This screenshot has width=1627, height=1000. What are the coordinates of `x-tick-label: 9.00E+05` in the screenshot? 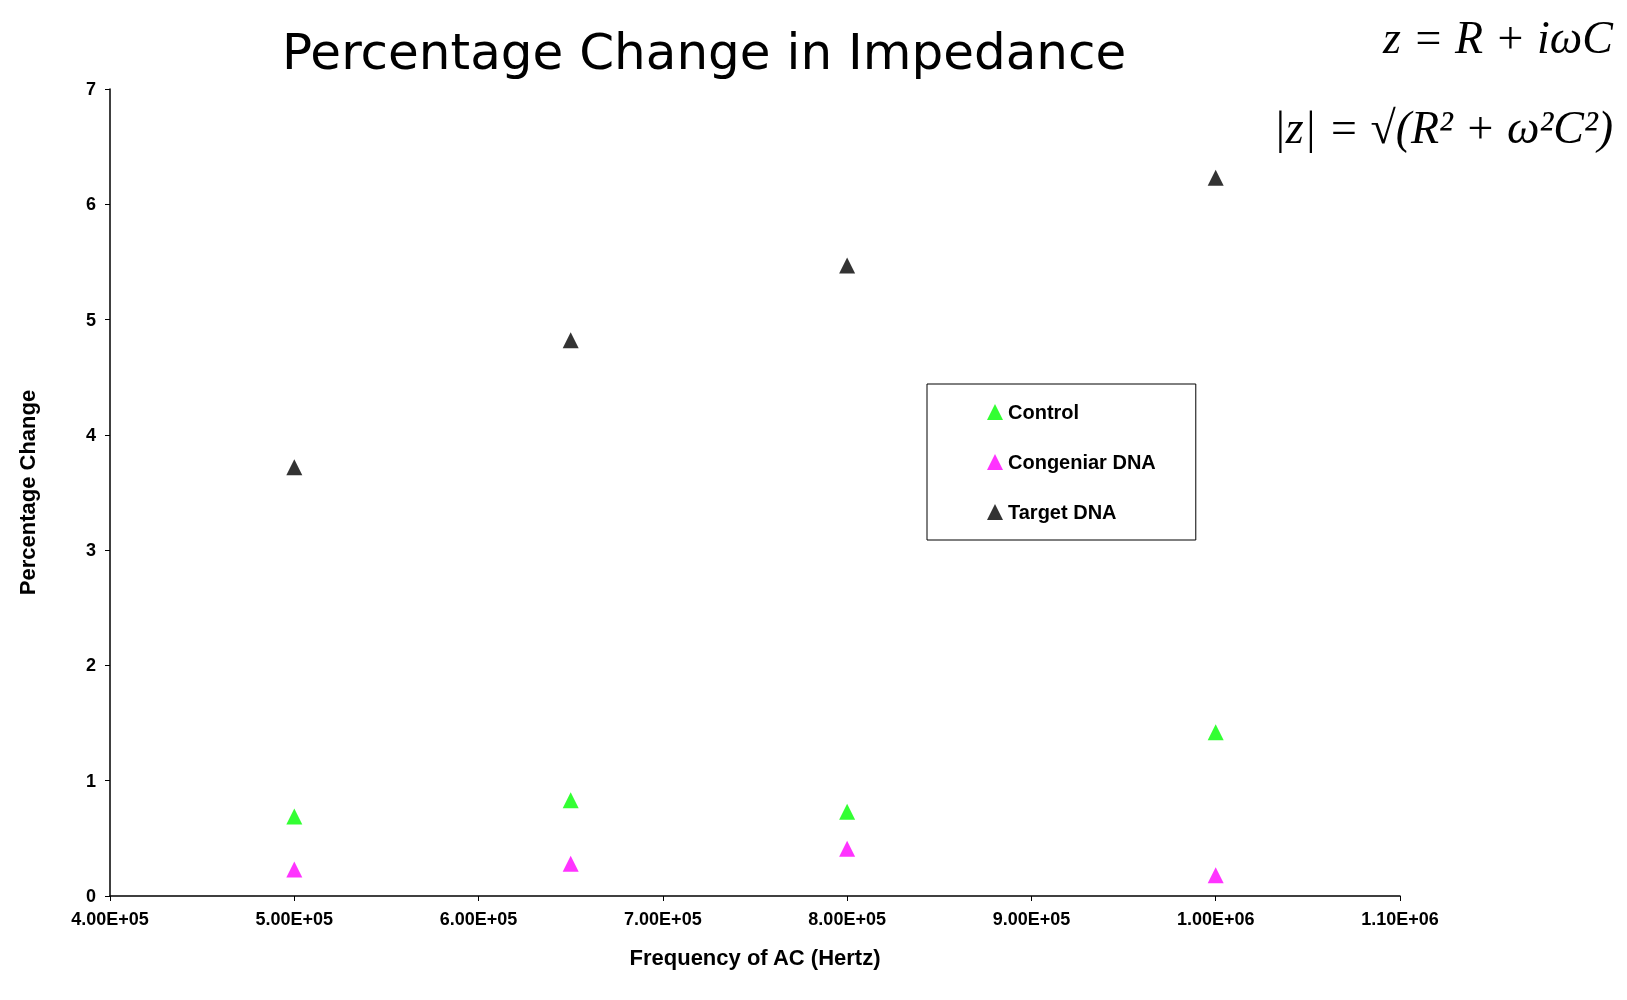 It's located at (1031, 919).